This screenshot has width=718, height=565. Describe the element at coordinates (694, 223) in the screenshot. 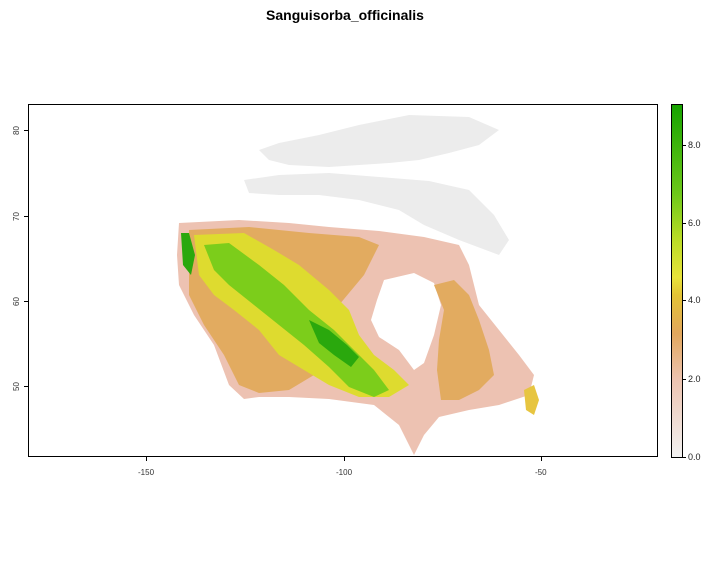

I see `legend-label-6: 6.0` at that location.